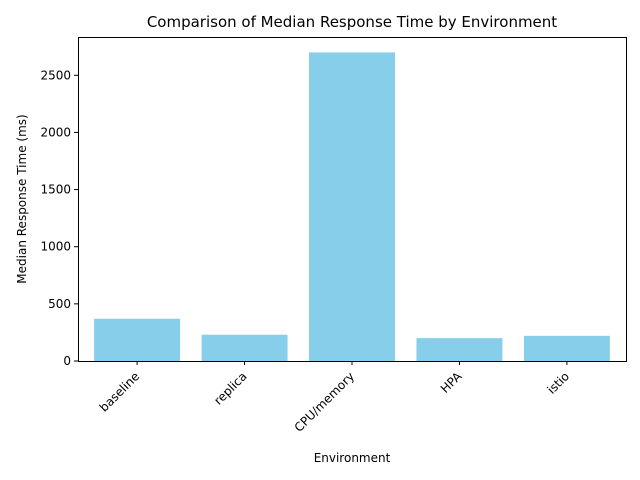 The height and width of the screenshot is (480, 640). Describe the element at coordinates (451, 382) in the screenshot. I see `x-tick-label: HPA` at that location.